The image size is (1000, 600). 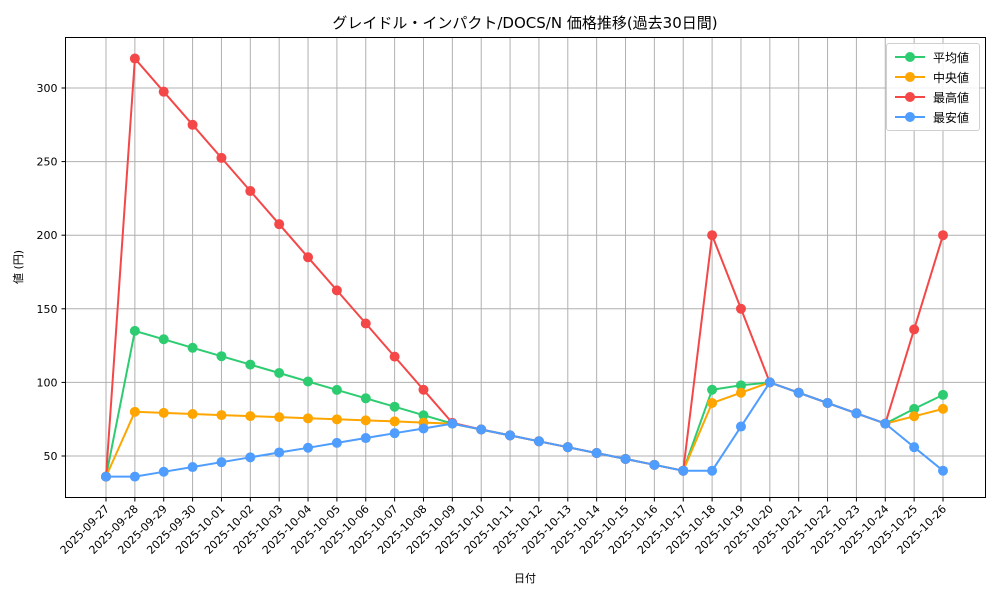 What do you see at coordinates (951, 118) in the screenshot?
I see `legend-label: 最安値` at bounding box center [951, 118].